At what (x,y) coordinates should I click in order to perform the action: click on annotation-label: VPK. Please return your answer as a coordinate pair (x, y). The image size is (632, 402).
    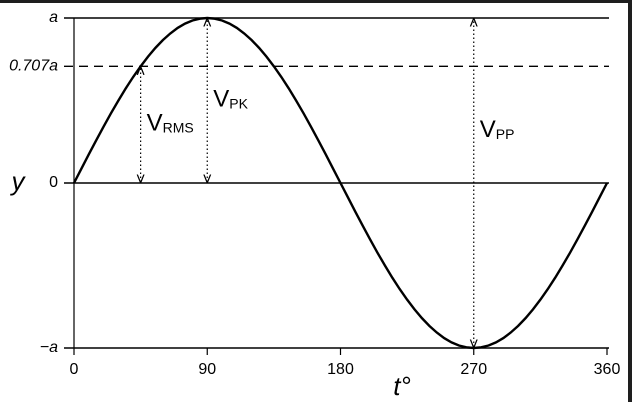
    Looking at the image, I should click on (230, 99).